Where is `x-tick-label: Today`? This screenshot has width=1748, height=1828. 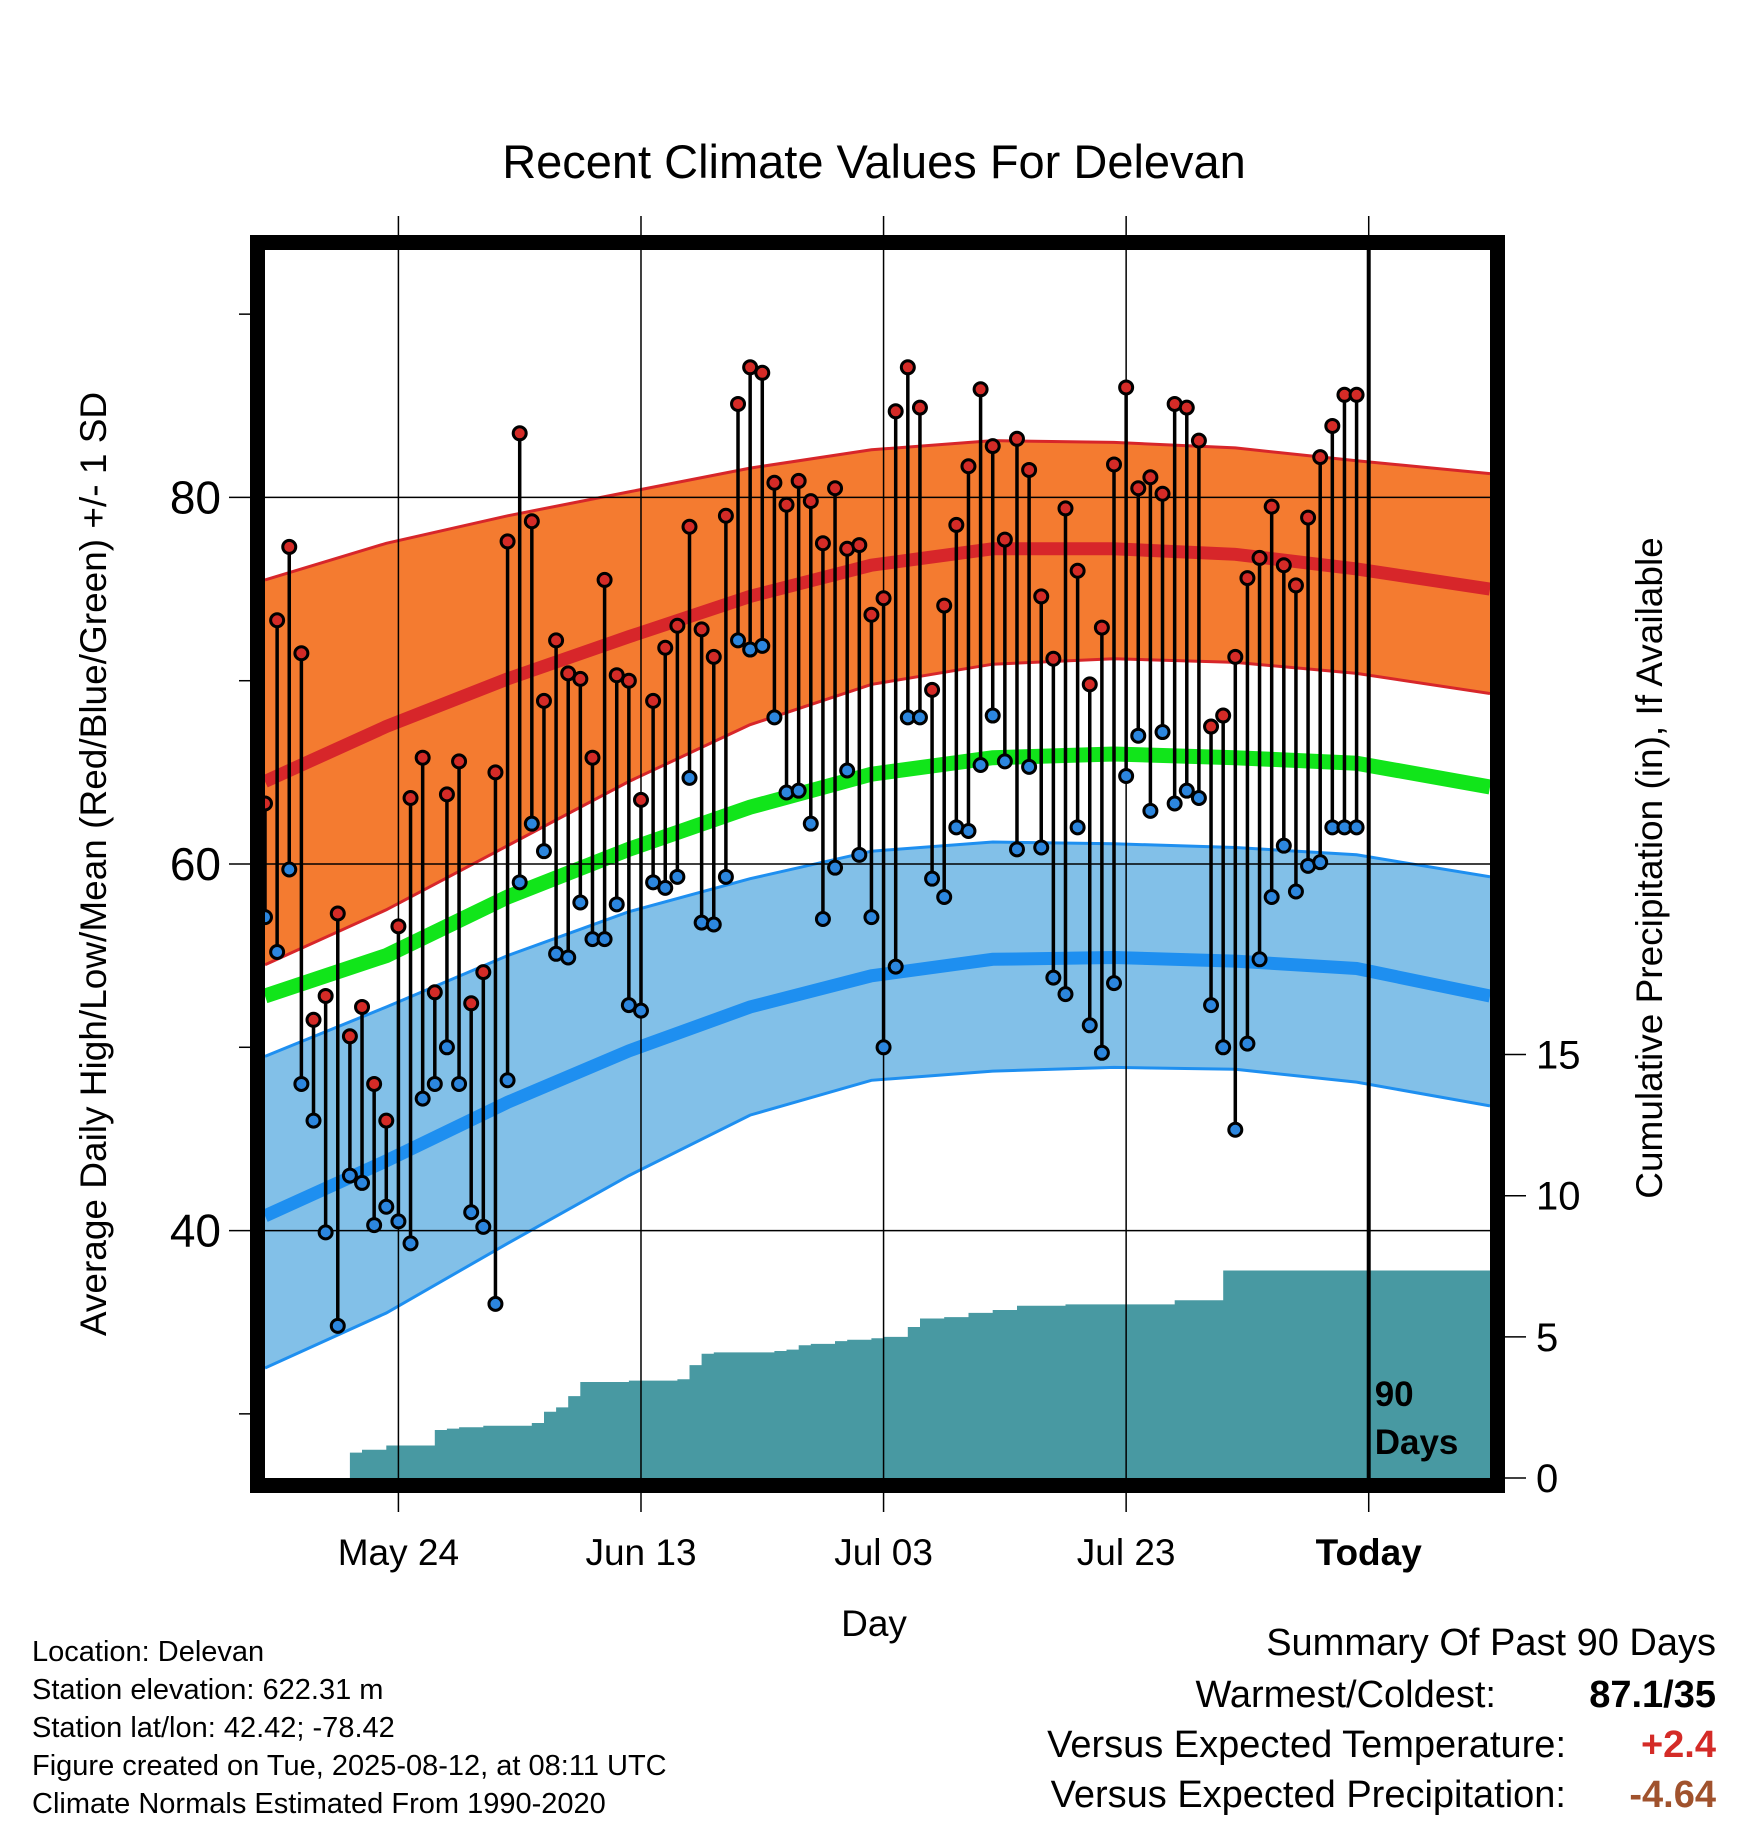
x-tick-label: Today is located at coordinates (1369, 1552).